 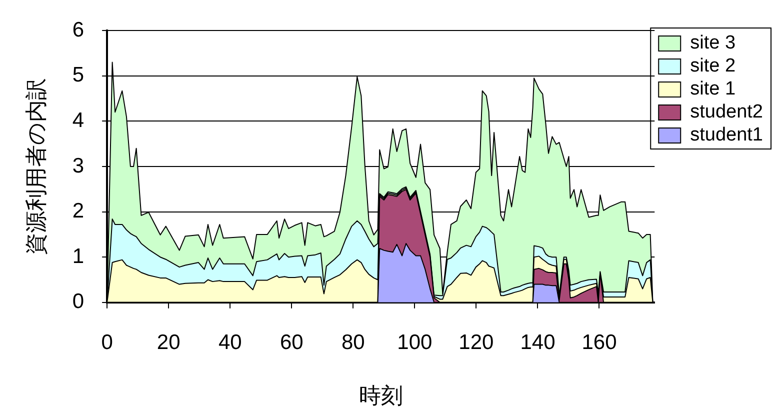 I want to click on y-tick-label: 1, so click(x=78, y=256).